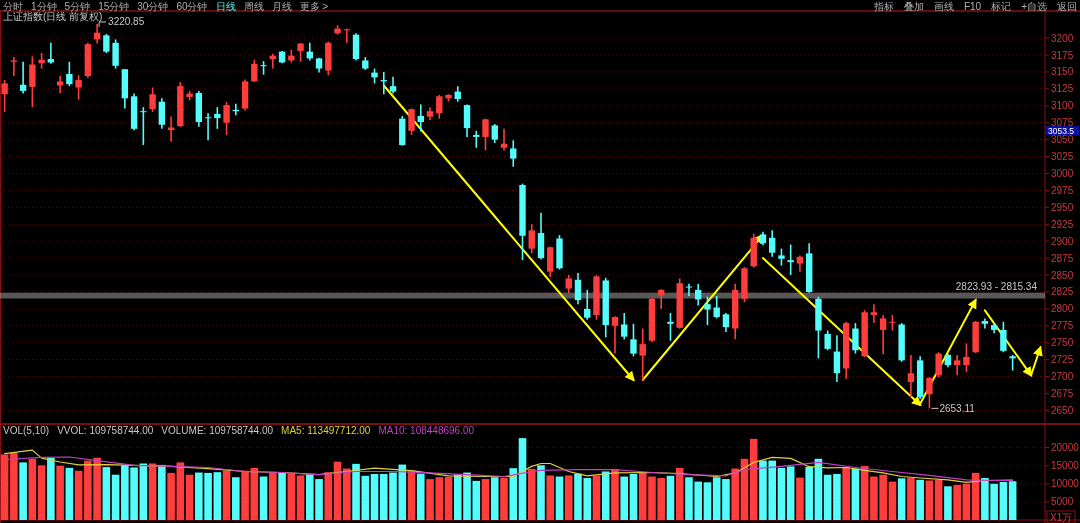 The width and height of the screenshot is (1080, 523). I want to click on y-tick-label: 2875, so click(1062, 258).